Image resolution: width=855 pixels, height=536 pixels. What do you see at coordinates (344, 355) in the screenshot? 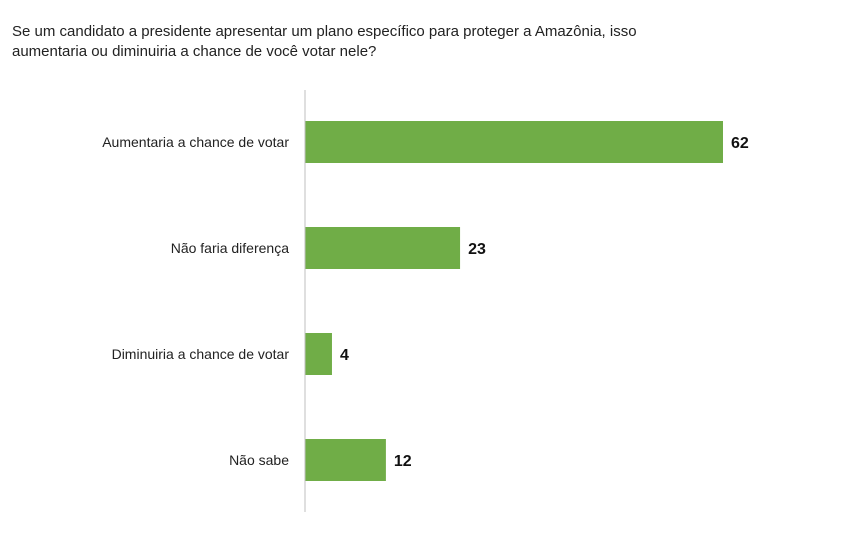
I see `data-label: 4` at bounding box center [344, 355].